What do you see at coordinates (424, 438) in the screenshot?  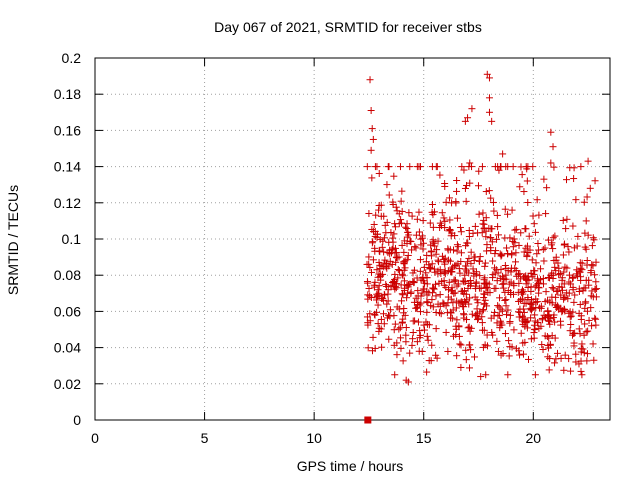 I see `x-tick-label: 15` at bounding box center [424, 438].